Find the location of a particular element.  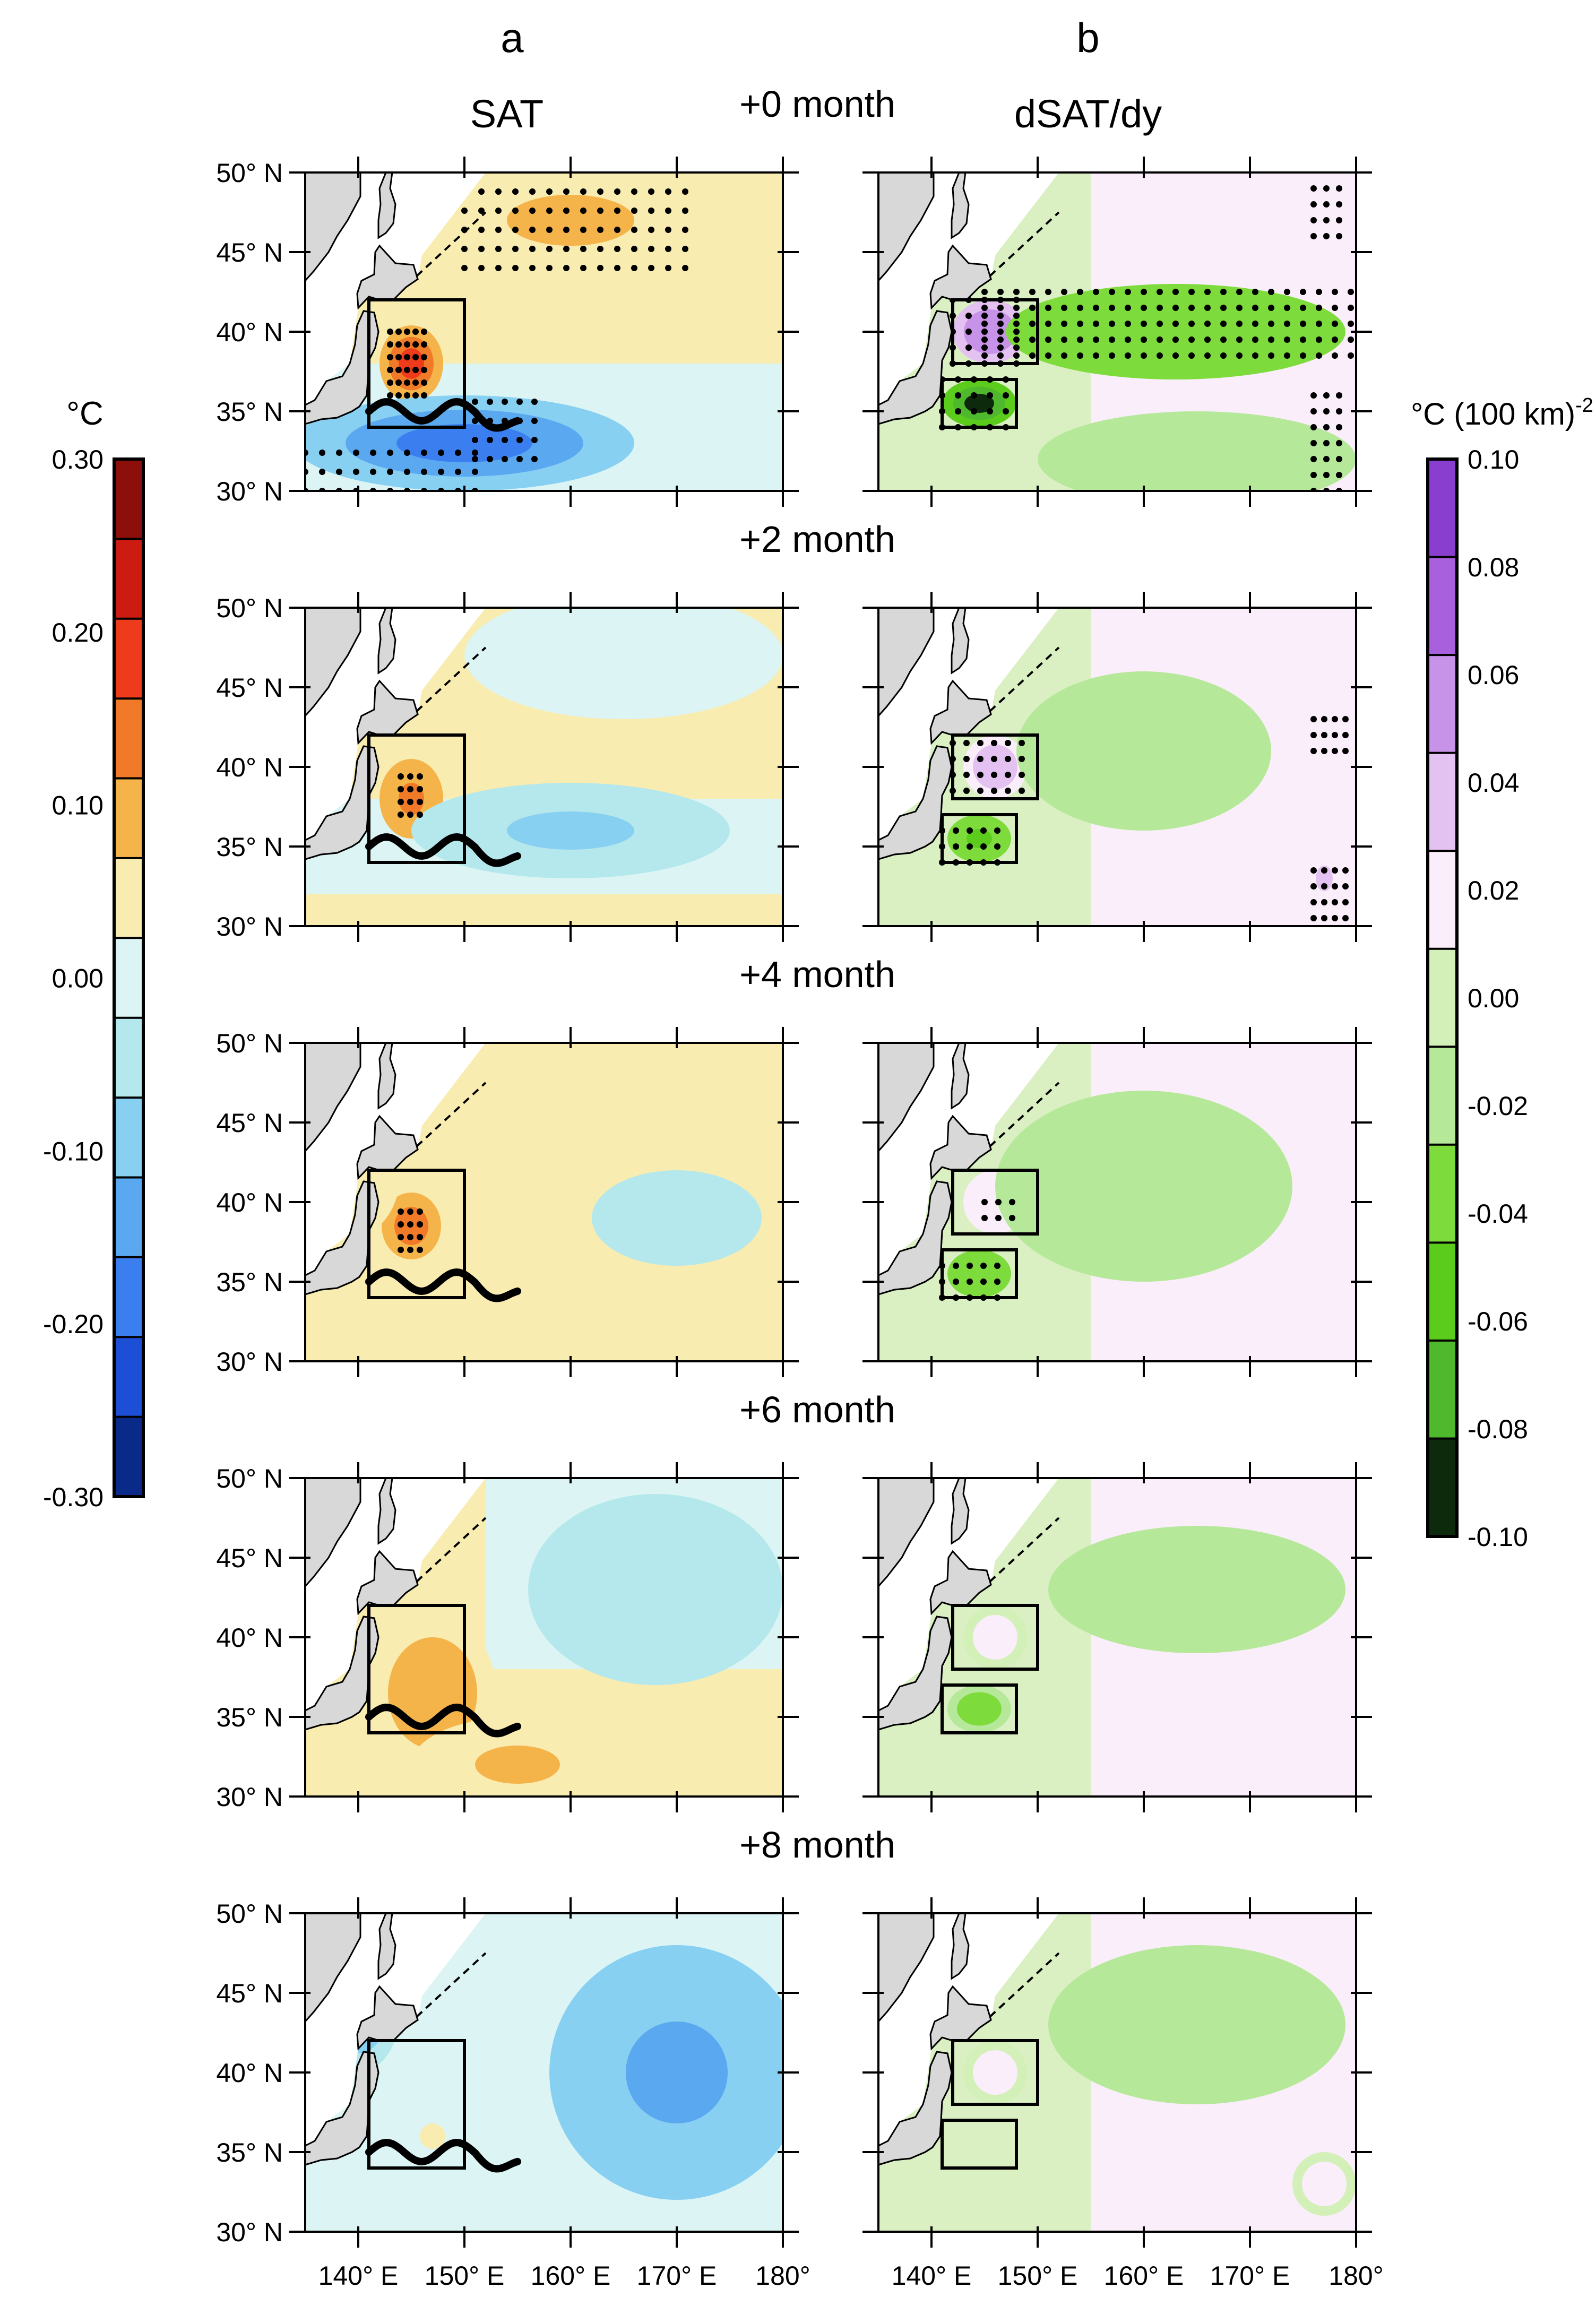

lat-tick-label: 30° N is located at coordinates (249, 1797).